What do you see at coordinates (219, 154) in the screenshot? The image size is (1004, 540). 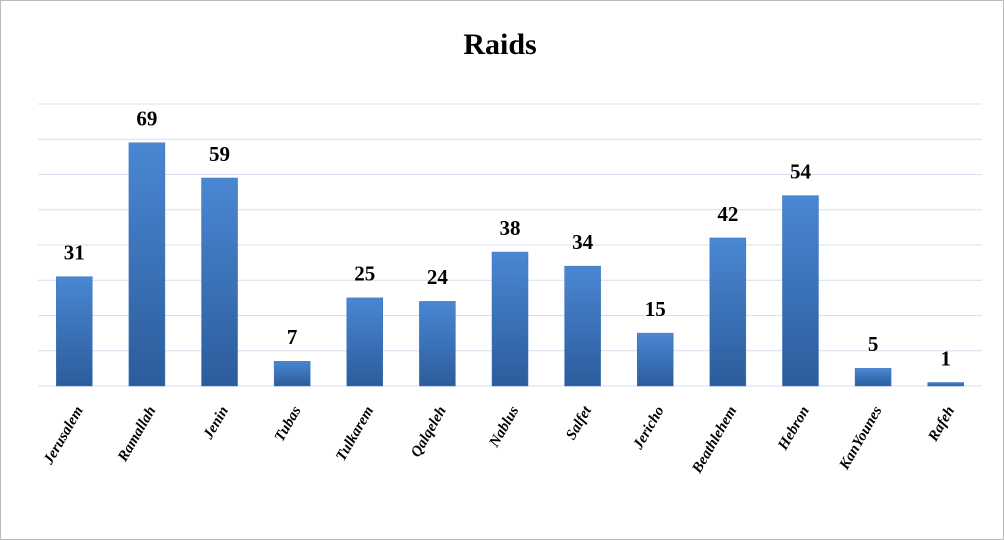 I see `data-label: 59` at bounding box center [219, 154].